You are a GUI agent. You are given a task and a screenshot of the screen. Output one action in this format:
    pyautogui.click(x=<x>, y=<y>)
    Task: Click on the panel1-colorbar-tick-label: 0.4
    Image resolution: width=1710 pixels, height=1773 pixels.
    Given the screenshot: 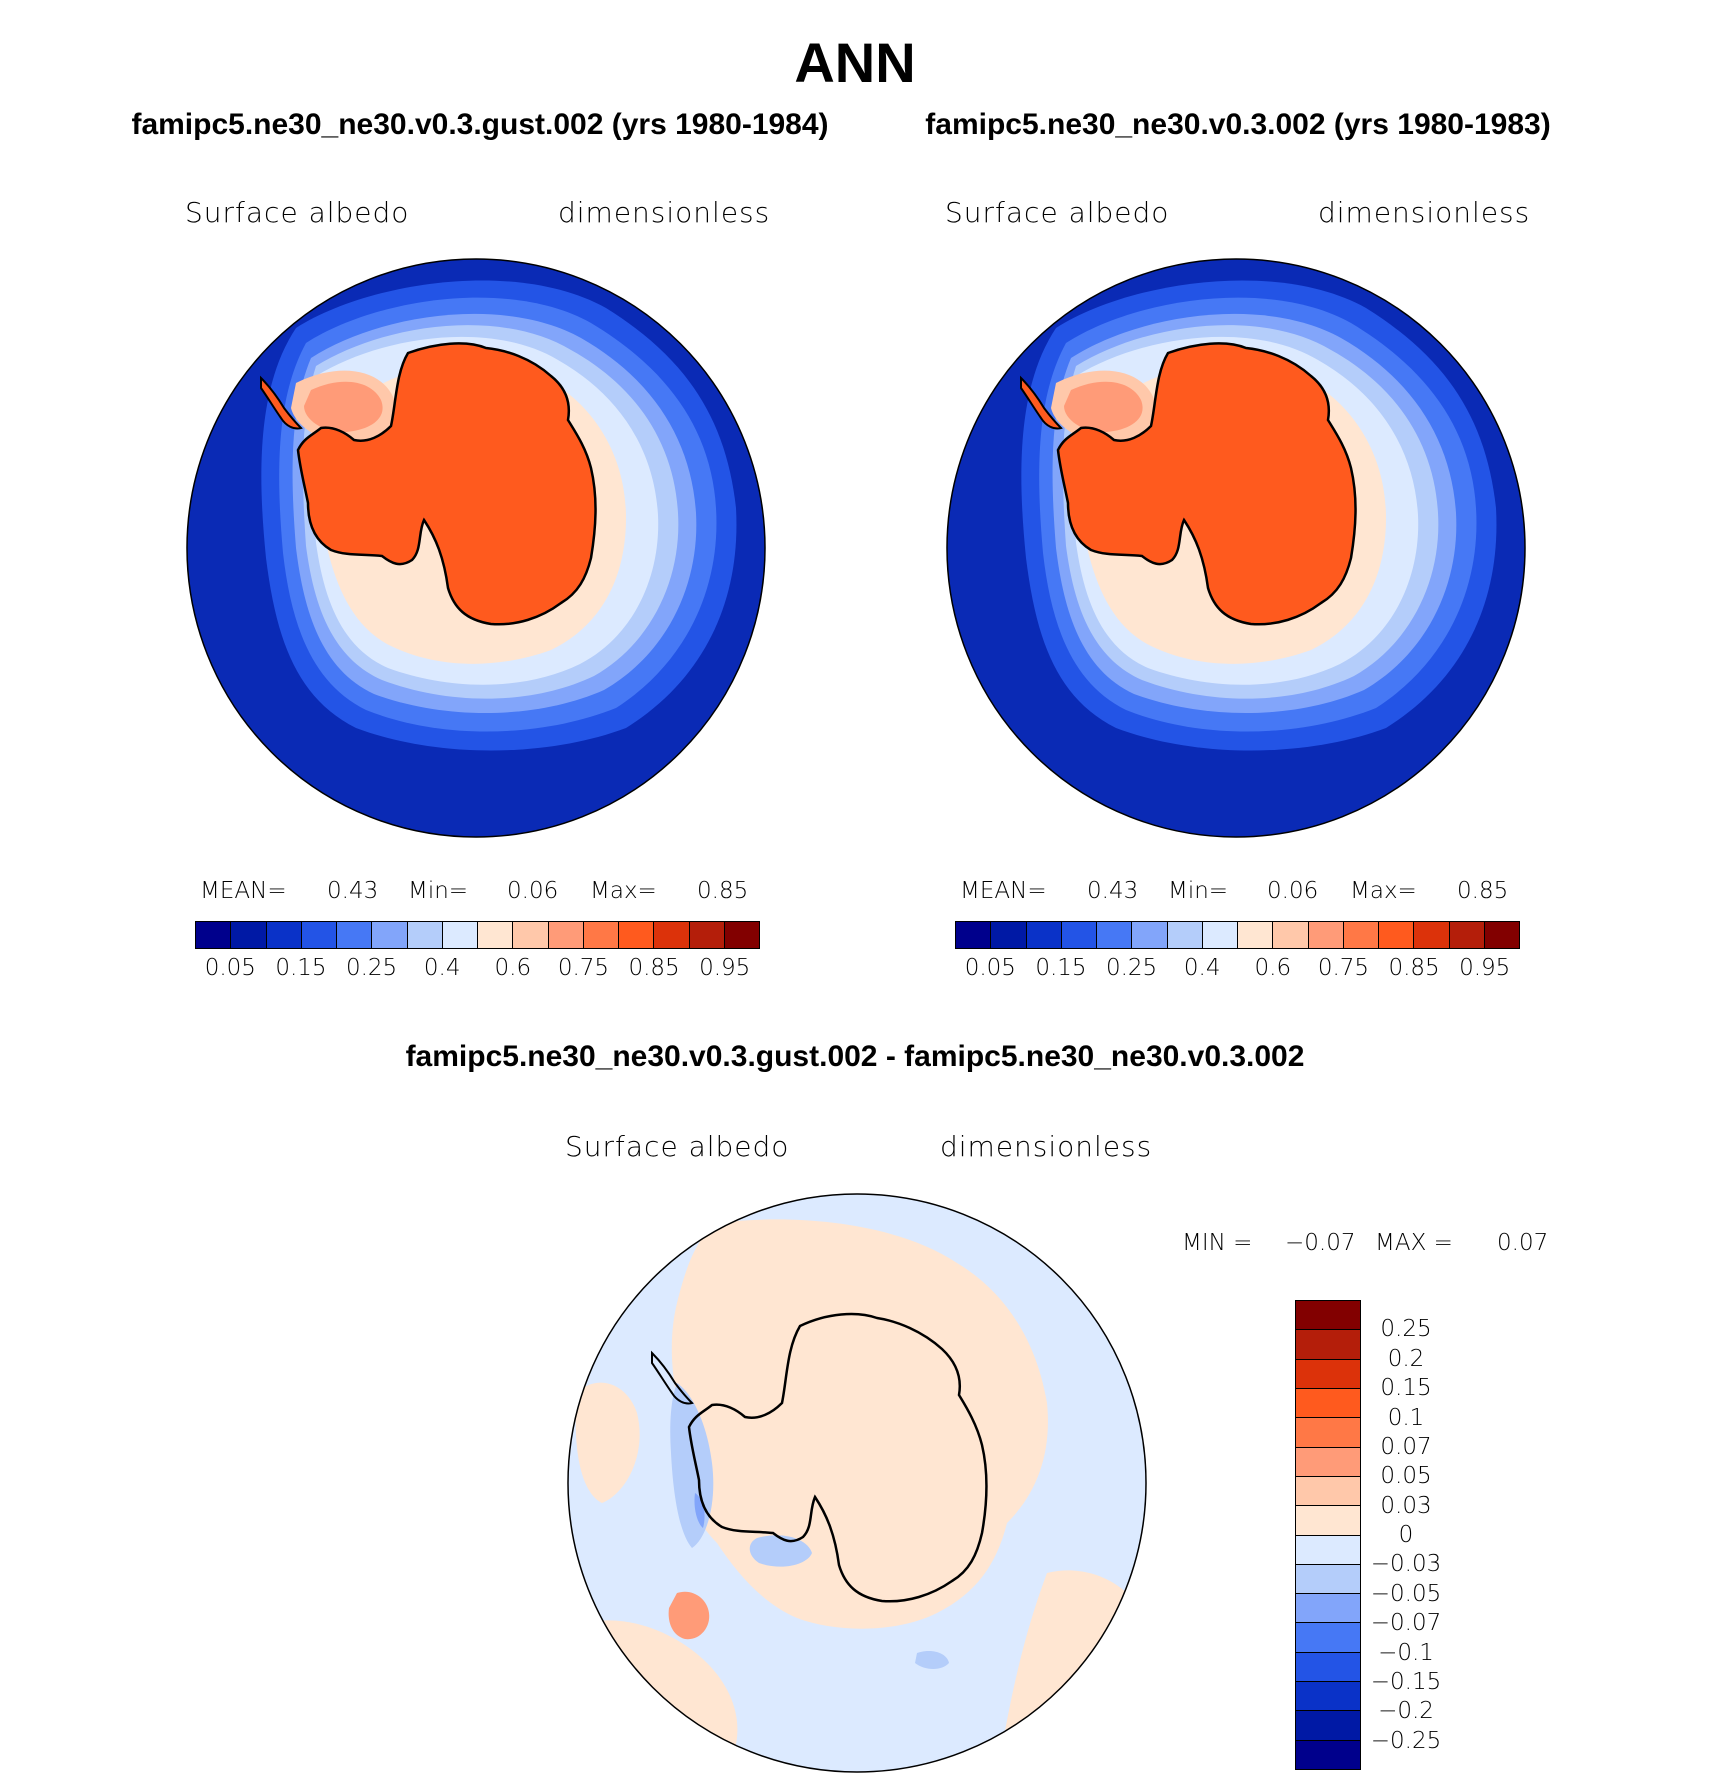 What is the action you would take?
    pyautogui.click(x=442, y=968)
    